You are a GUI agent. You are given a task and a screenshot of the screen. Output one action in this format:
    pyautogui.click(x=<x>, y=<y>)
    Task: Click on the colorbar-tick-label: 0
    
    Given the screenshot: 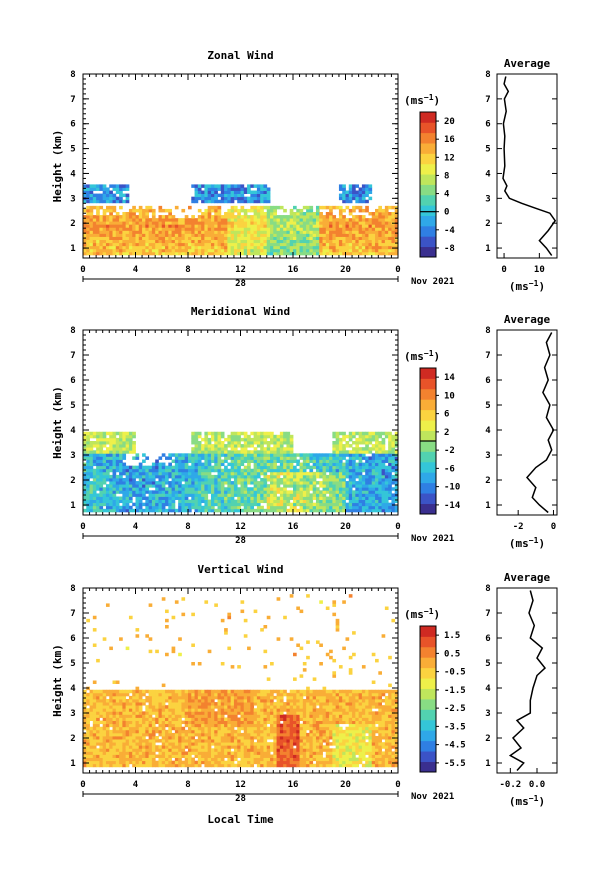 What is the action you would take?
    pyautogui.click(x=446, y=213)
    